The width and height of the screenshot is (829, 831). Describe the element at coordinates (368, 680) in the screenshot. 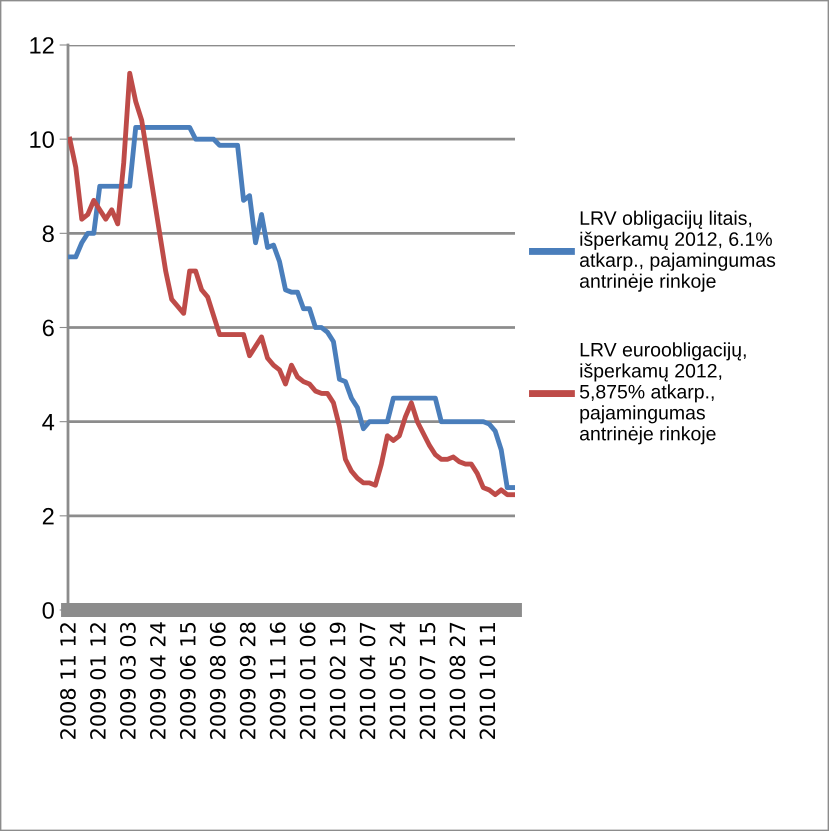

I see `x-tick-label: 2010 04 07` at that location.